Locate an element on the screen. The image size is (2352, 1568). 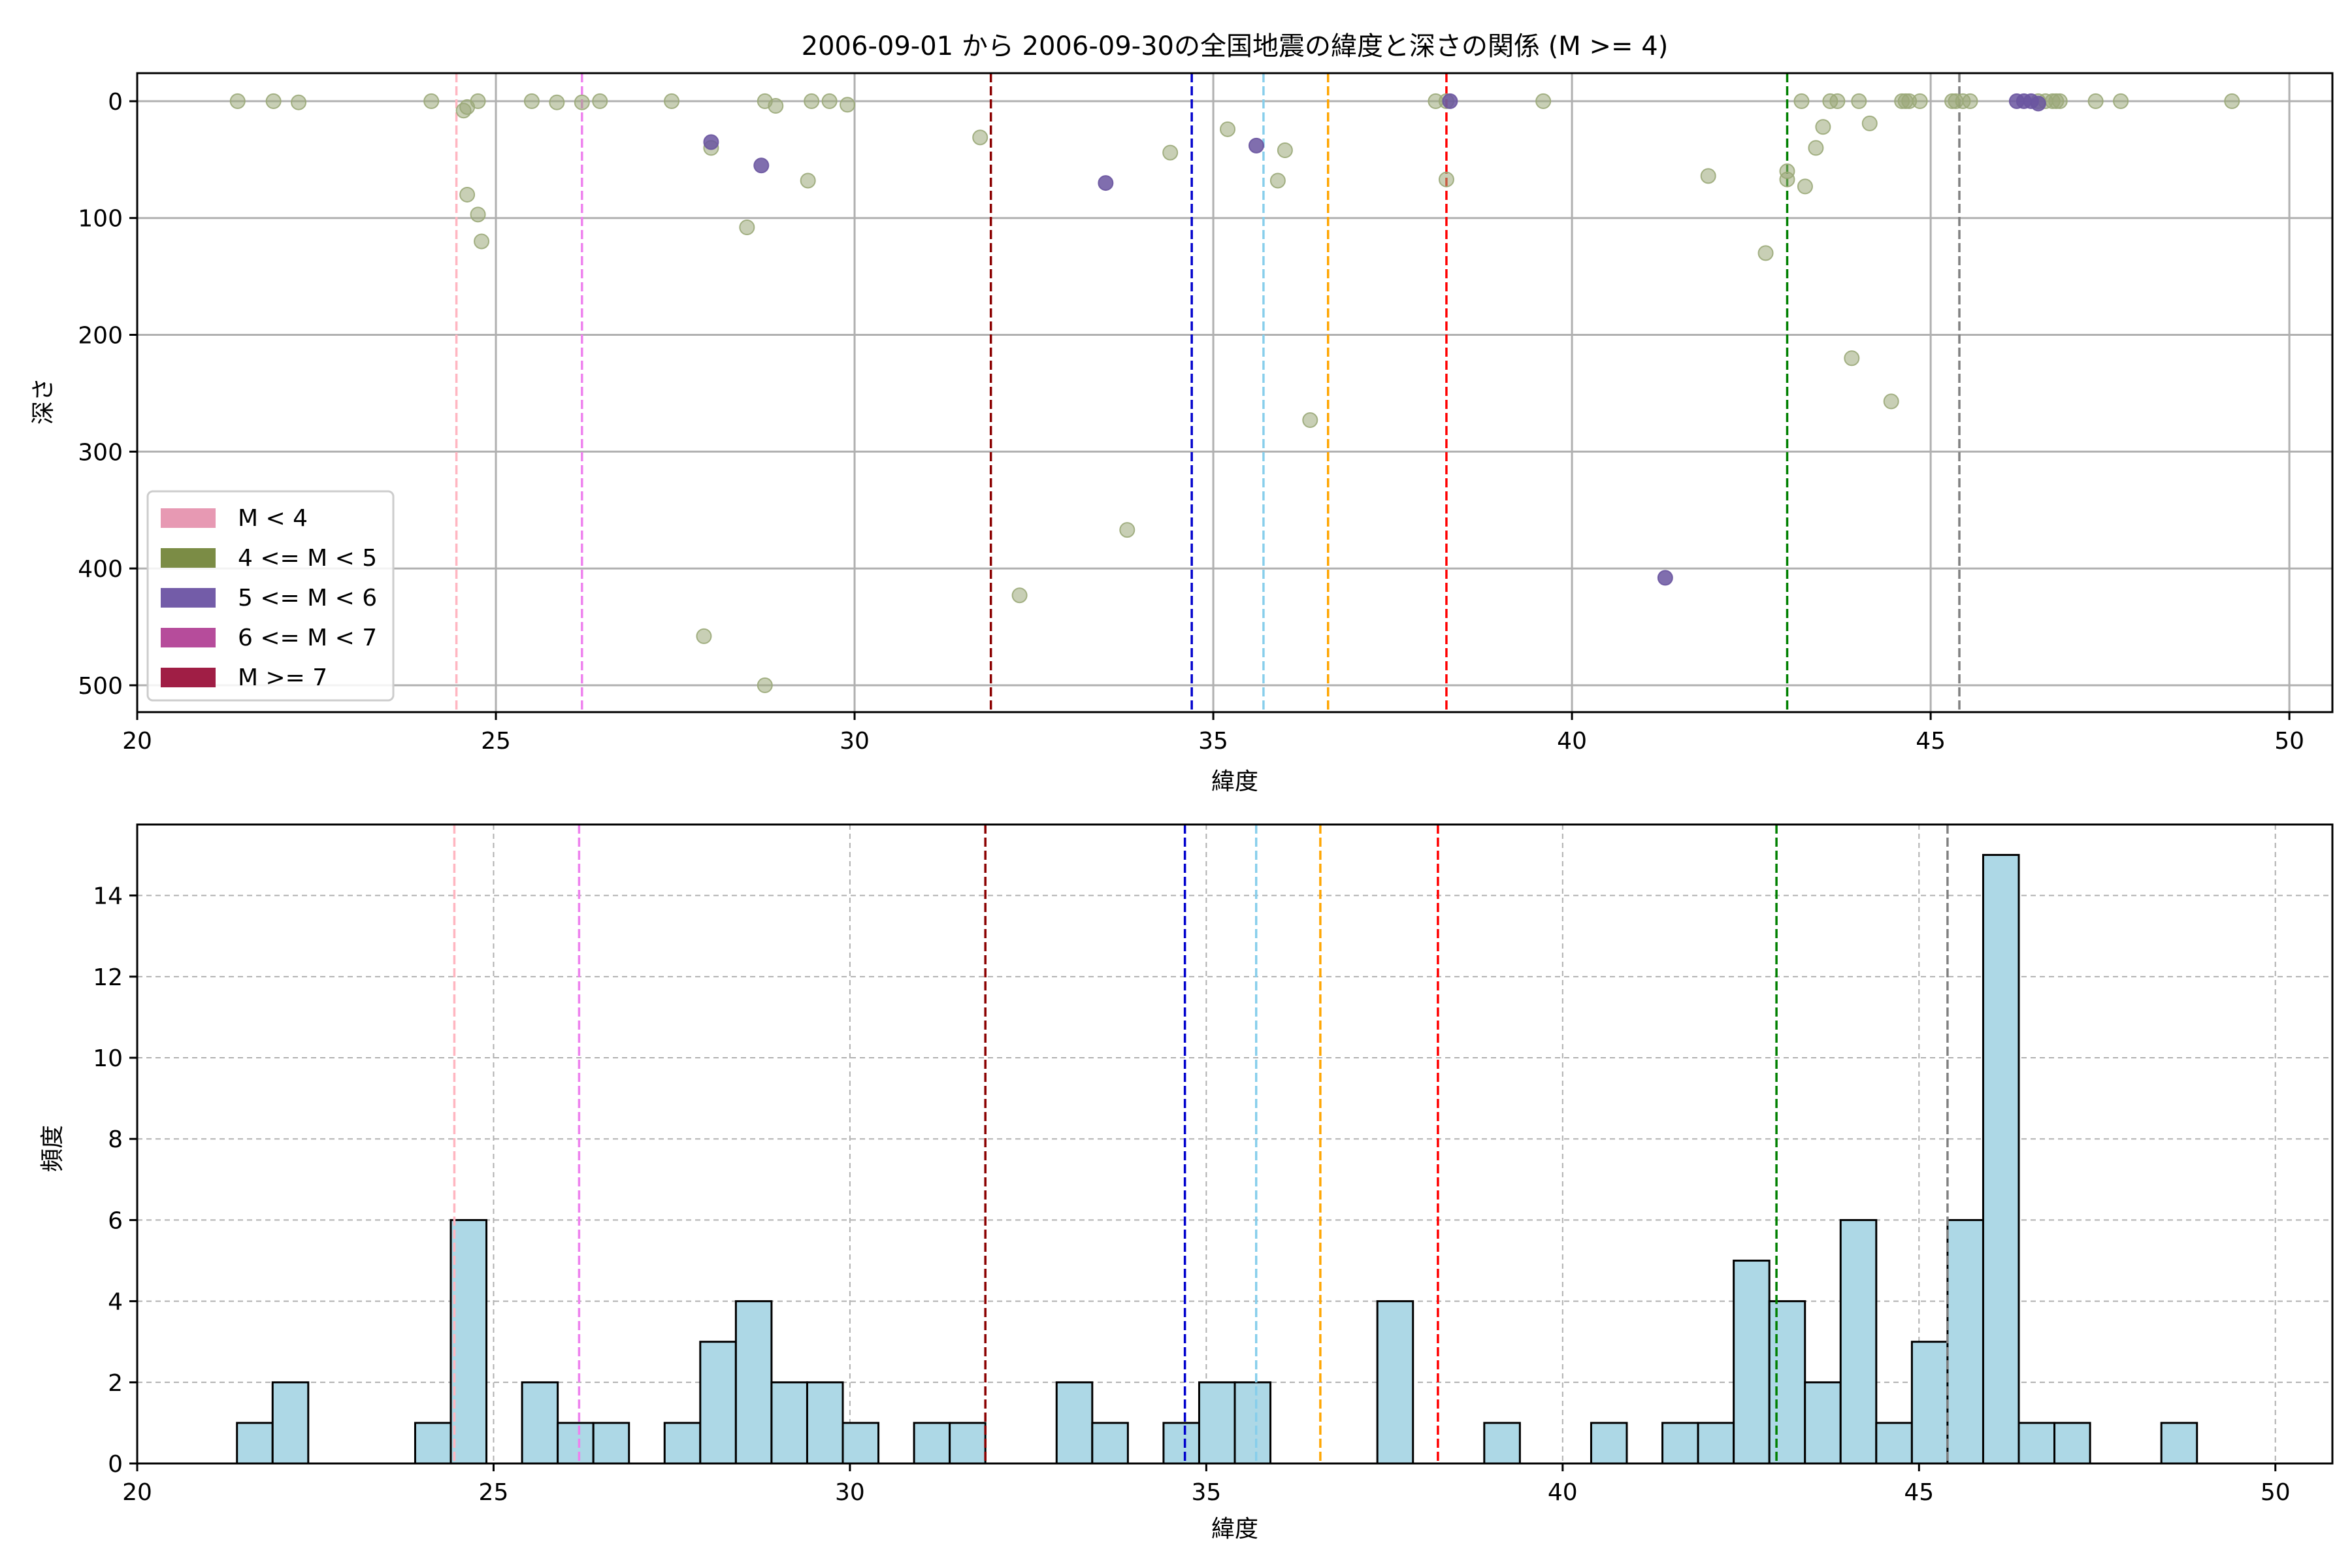
hist-y-tick-label: 4 is located at coordinates (115, 1302).